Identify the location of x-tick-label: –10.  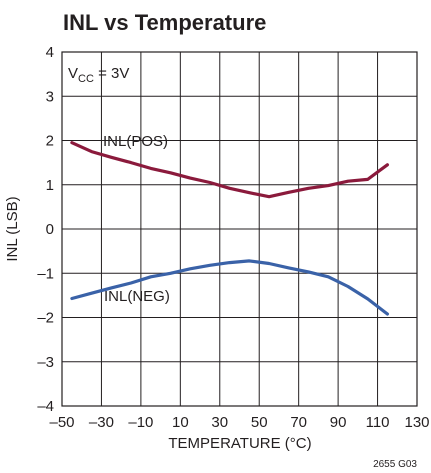
(140, 422).